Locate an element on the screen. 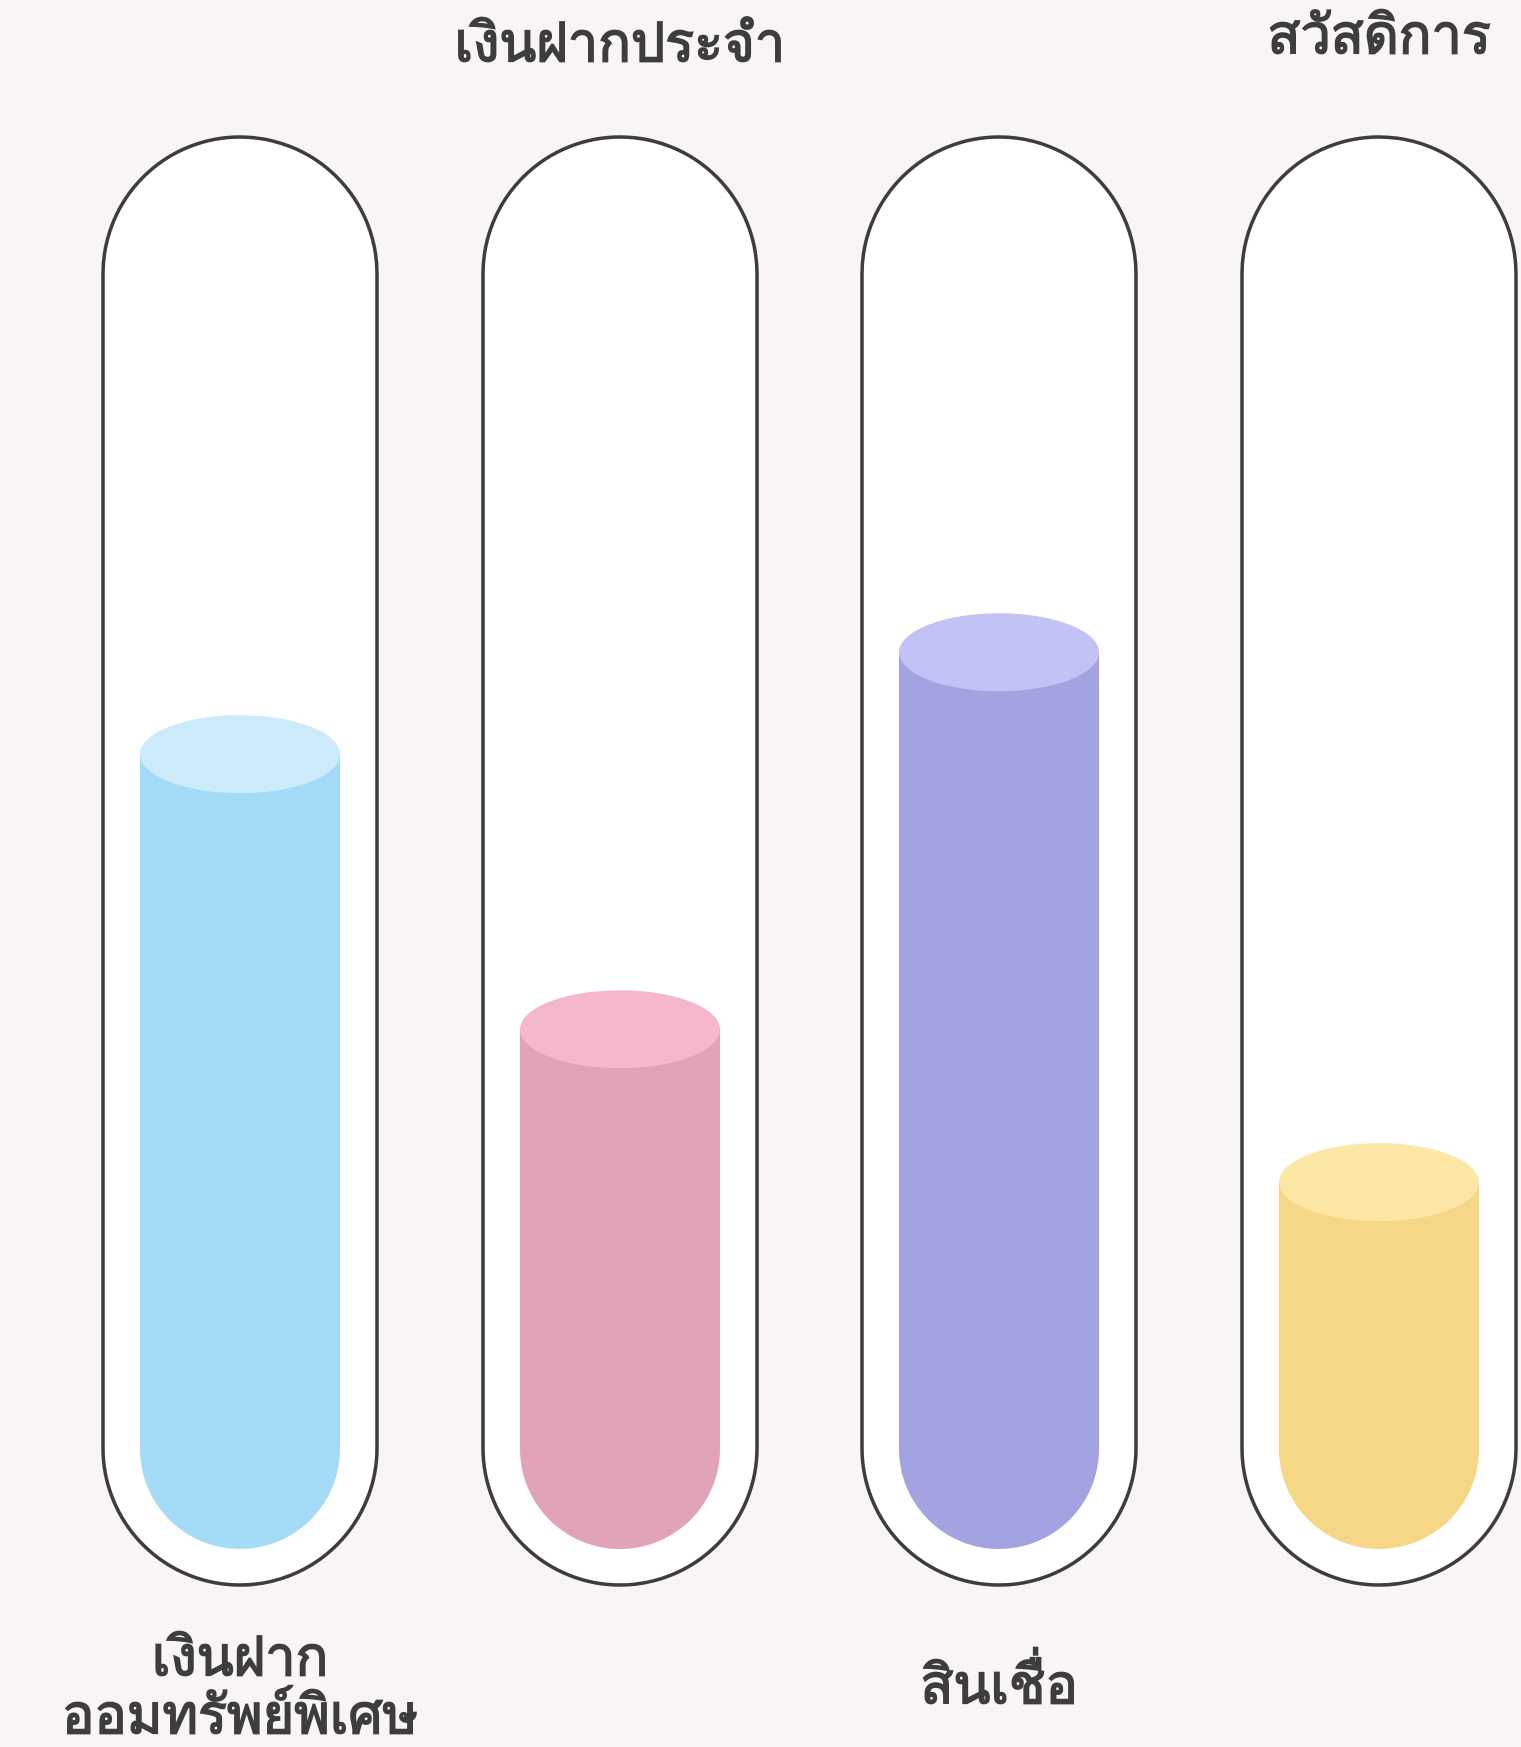 This screenshot has width=1521, height=1747. bar-1-top is located at coordinates (240, 754).